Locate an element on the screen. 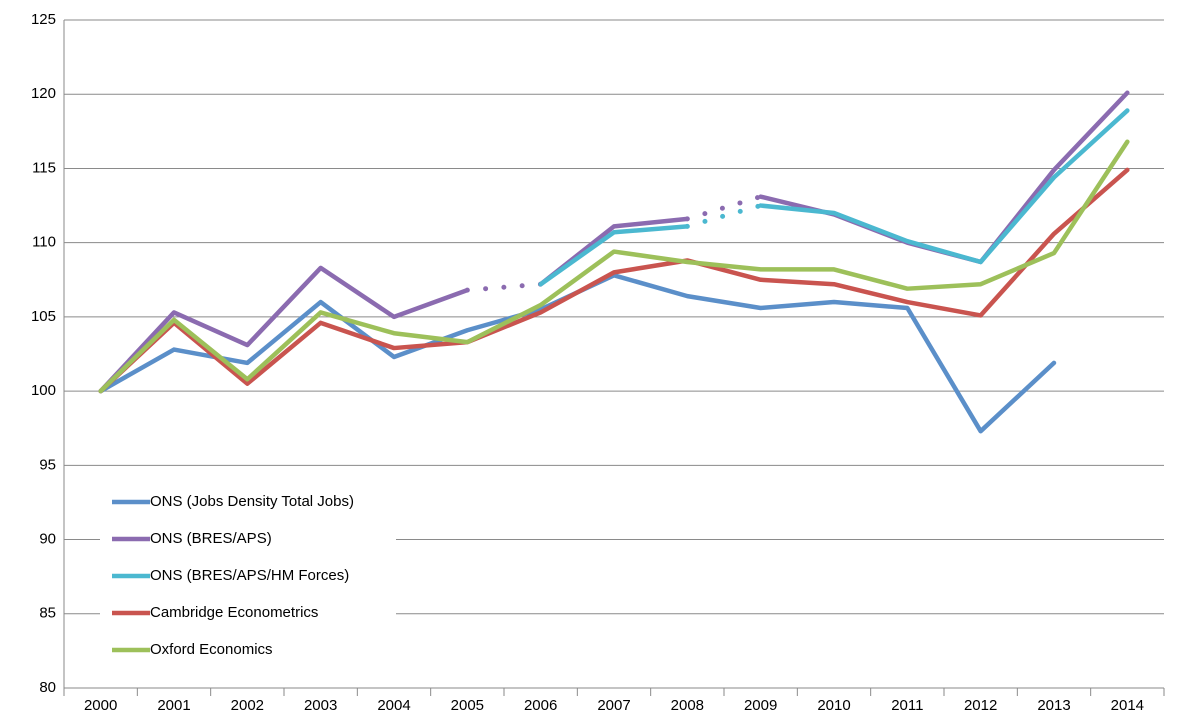 The image size is (1178, 724). x-tick-label: 2014 is located at coordinates (1127, 705).